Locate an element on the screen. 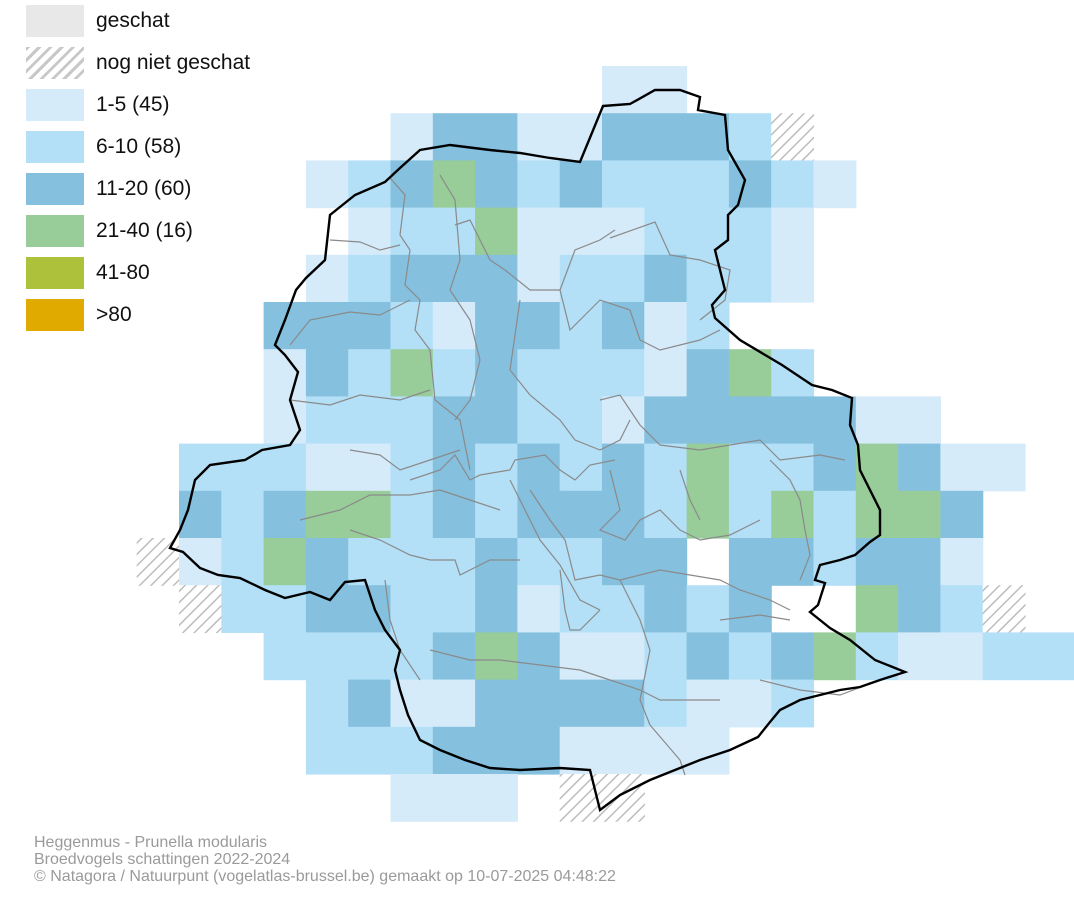 Image resolution: width=1074 pixels, height=900 pixels. caption-species: Heggenmus - Prunella modularis is located at coordinates (150, 842).